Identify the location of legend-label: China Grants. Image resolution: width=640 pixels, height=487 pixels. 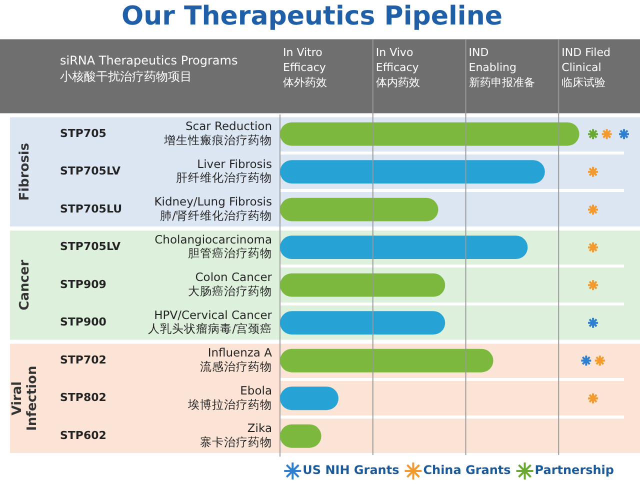
(467, 470).